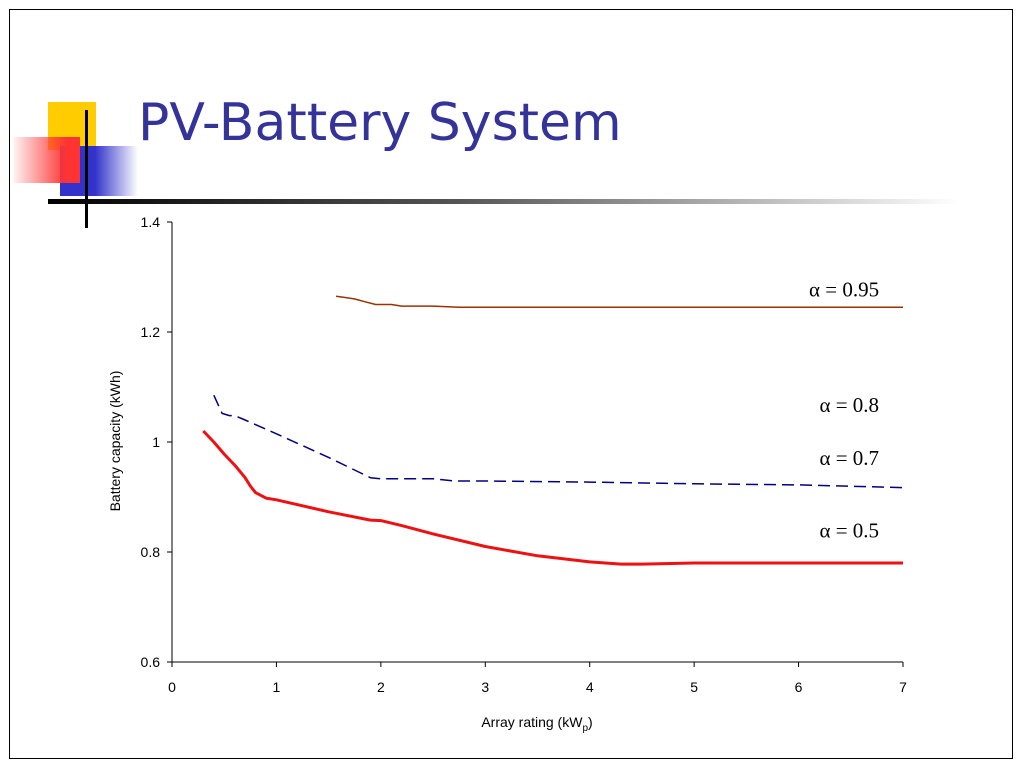 This screenshot has width=1024, height=768. Describe the element at coordinates (381, 687) in the screenshot. I see `x-tick-label: 2` at that location.